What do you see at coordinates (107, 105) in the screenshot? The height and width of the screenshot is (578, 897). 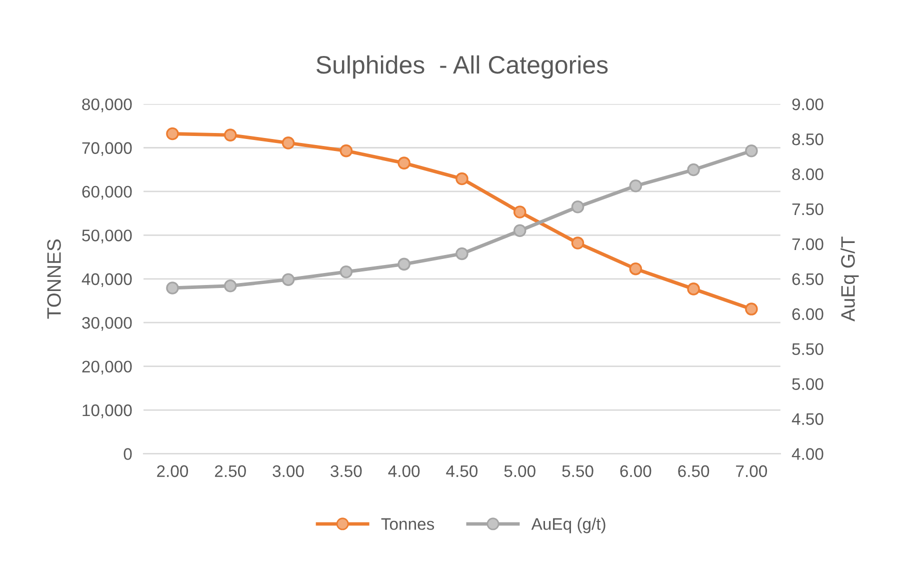 I see `y-tick-label: 80,000` at bounding box center [107, 105].